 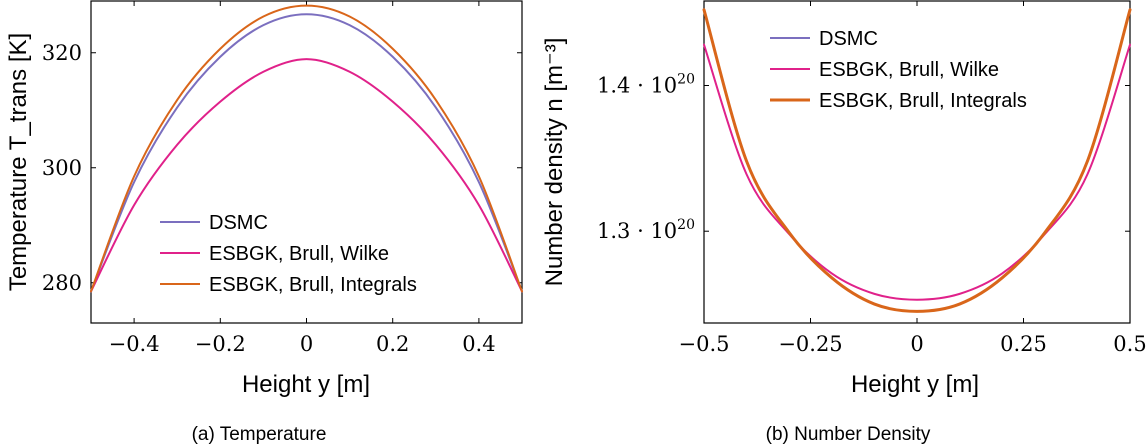 I want to click on y-tick-label: 1.4 · 10²⁰, so click(x=646, y=85).